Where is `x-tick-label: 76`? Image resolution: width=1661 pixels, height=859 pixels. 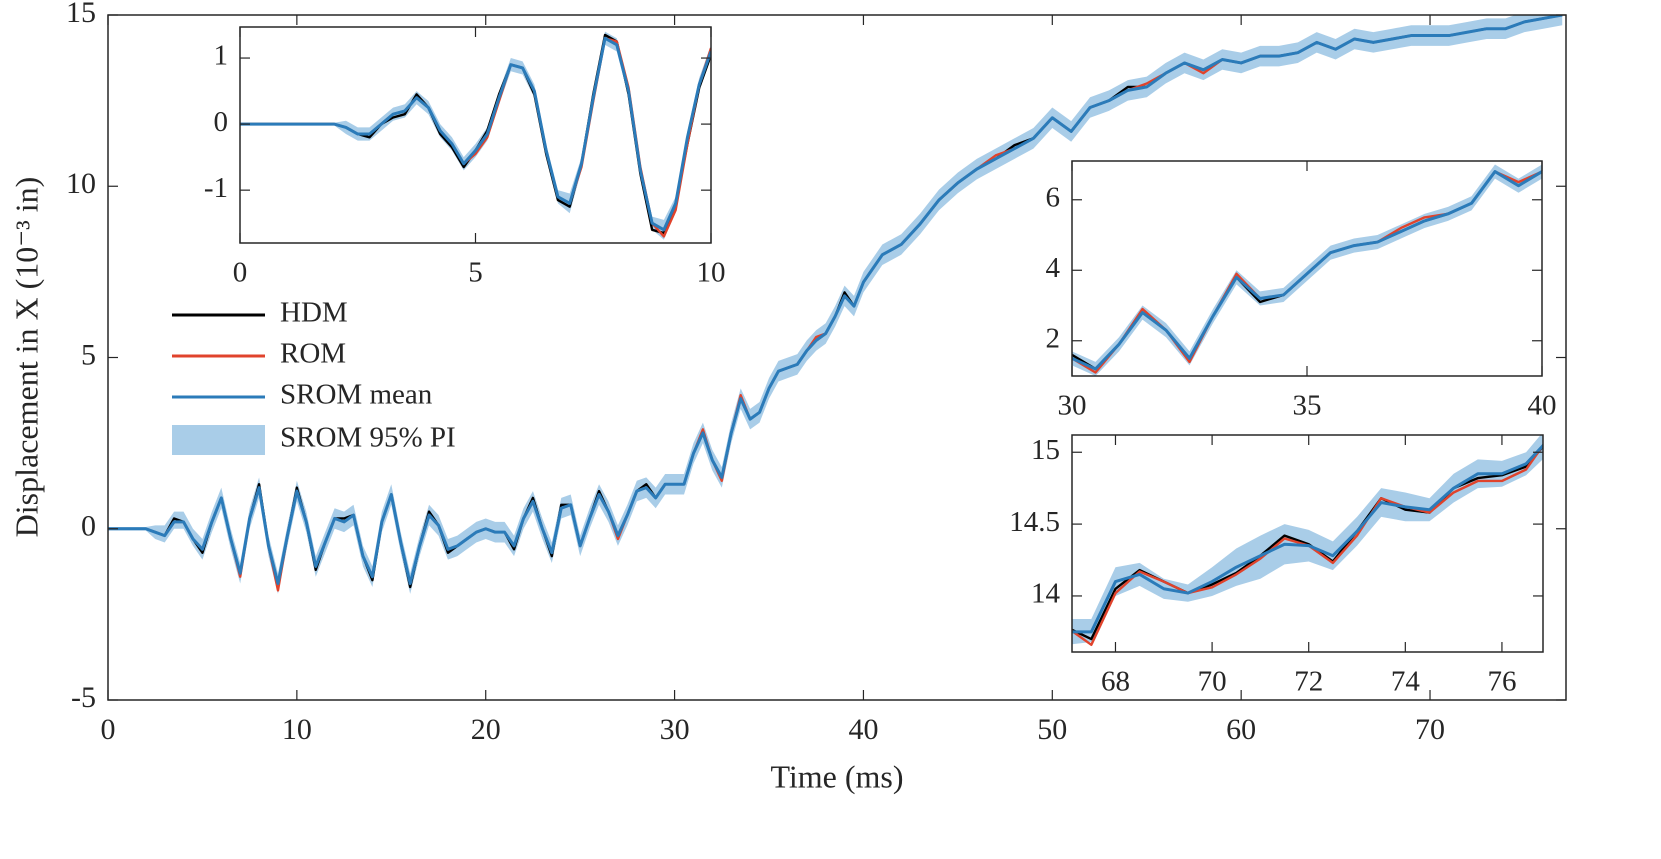 x-tick-label: 76 is located at coordinates (1501, 682).